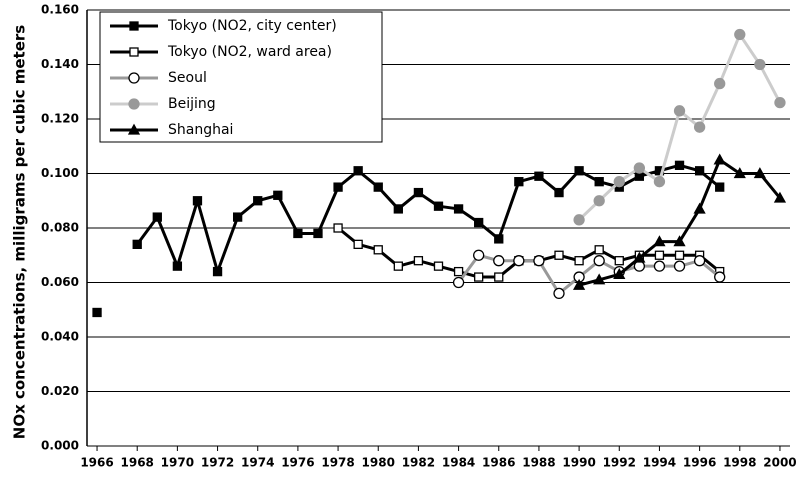  What do you see at coordinates (249, 52) in the screenshot?
I see `legend-label: Tokyo (NO2, ward area)` at bounding box center [249, 52].